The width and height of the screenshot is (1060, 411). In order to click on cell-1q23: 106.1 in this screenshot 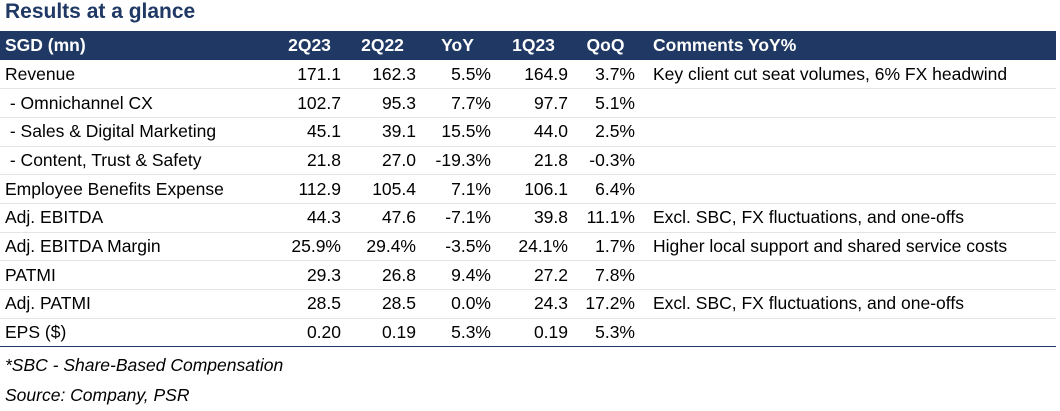, I will do `click(533, 189)`.